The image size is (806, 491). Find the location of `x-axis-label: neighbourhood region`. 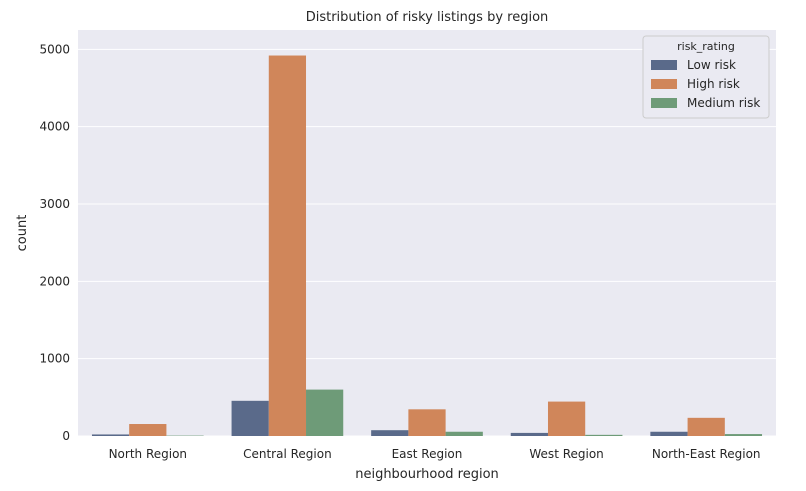

x-axis-label: neighbourhood region is located at coordinates (427, 474).